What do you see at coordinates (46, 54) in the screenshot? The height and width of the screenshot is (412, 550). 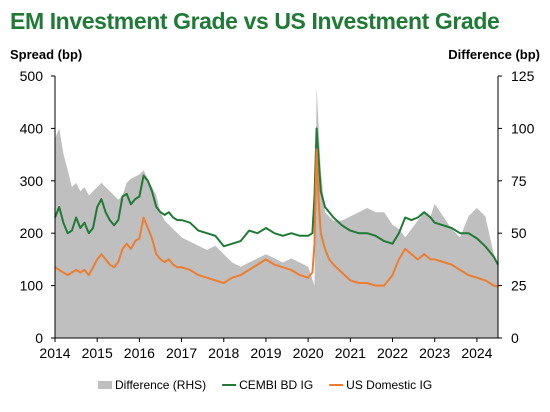 I see `left-axis-label: Spread (bp)` at bounding box center [46, 54].